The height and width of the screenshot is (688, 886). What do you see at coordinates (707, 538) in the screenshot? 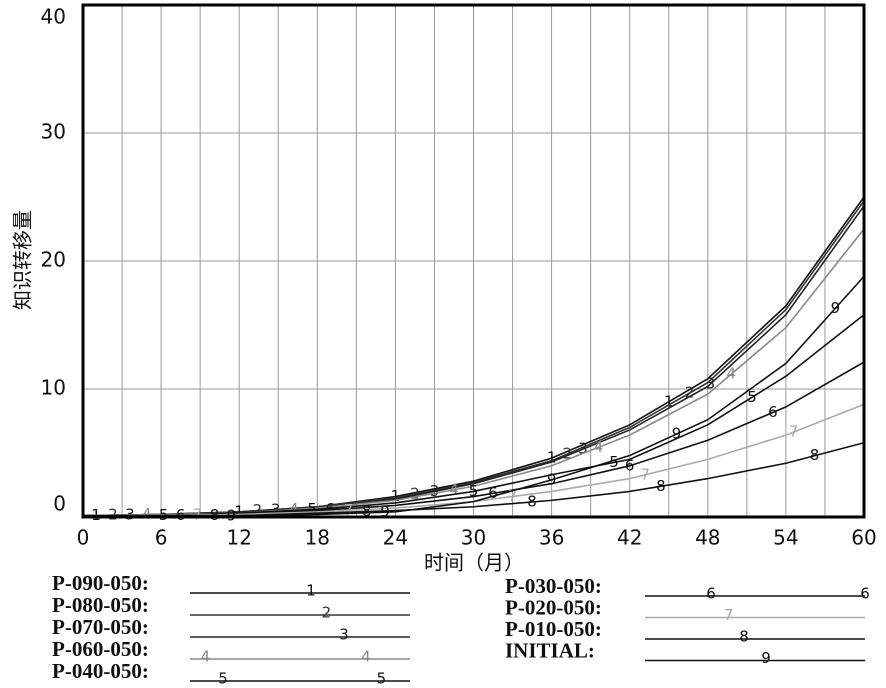
I see `x-tick-label: 48` at bounding box center [707, 538].